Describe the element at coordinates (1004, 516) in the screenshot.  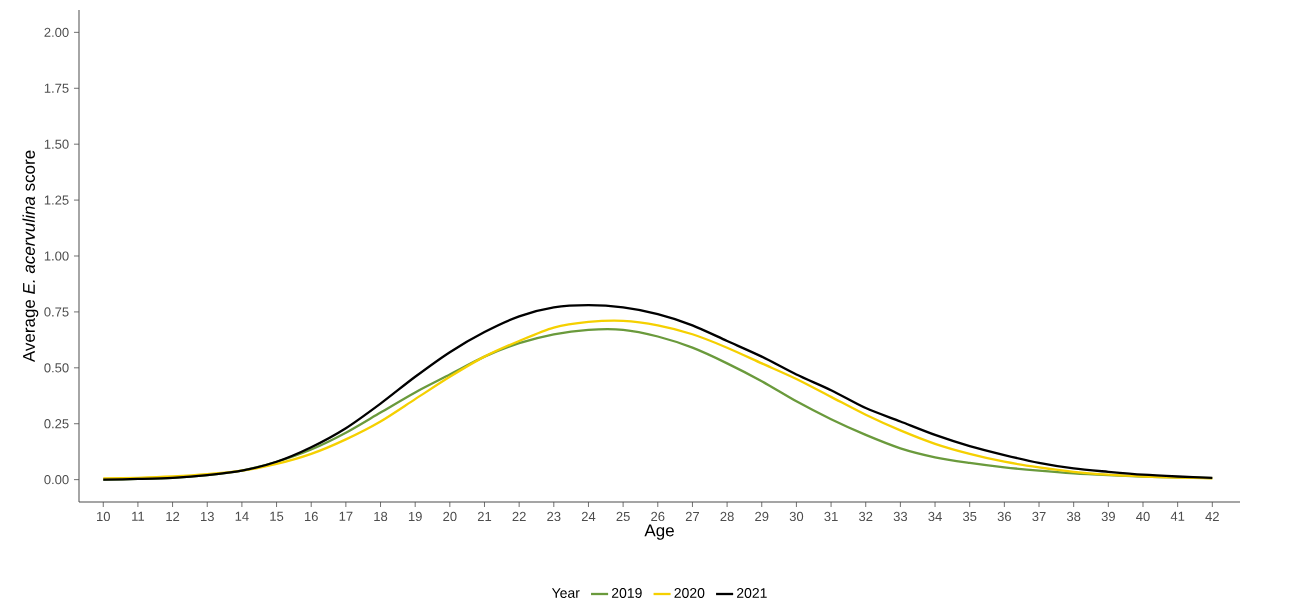
I see `x-tick-label: 36` at that location.